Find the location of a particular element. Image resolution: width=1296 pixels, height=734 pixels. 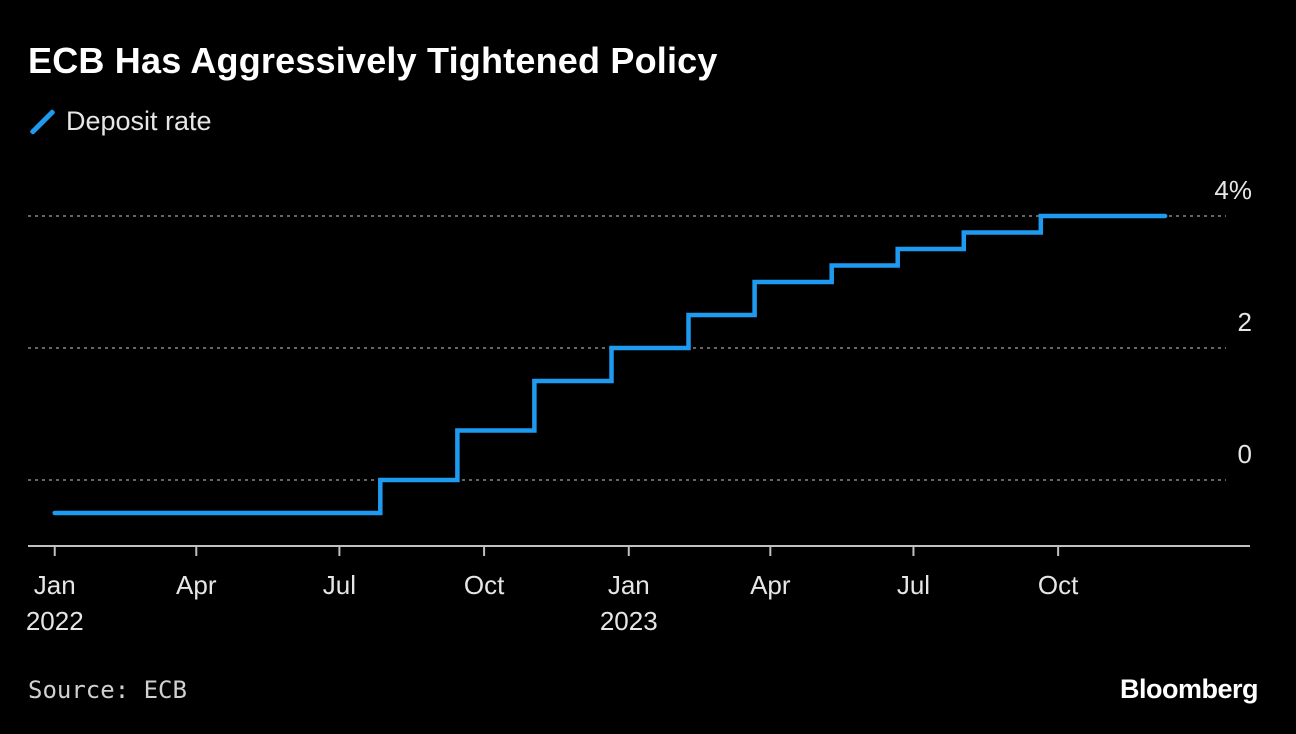

y-tick-label: 4% is located at coordinates (1233, 190).